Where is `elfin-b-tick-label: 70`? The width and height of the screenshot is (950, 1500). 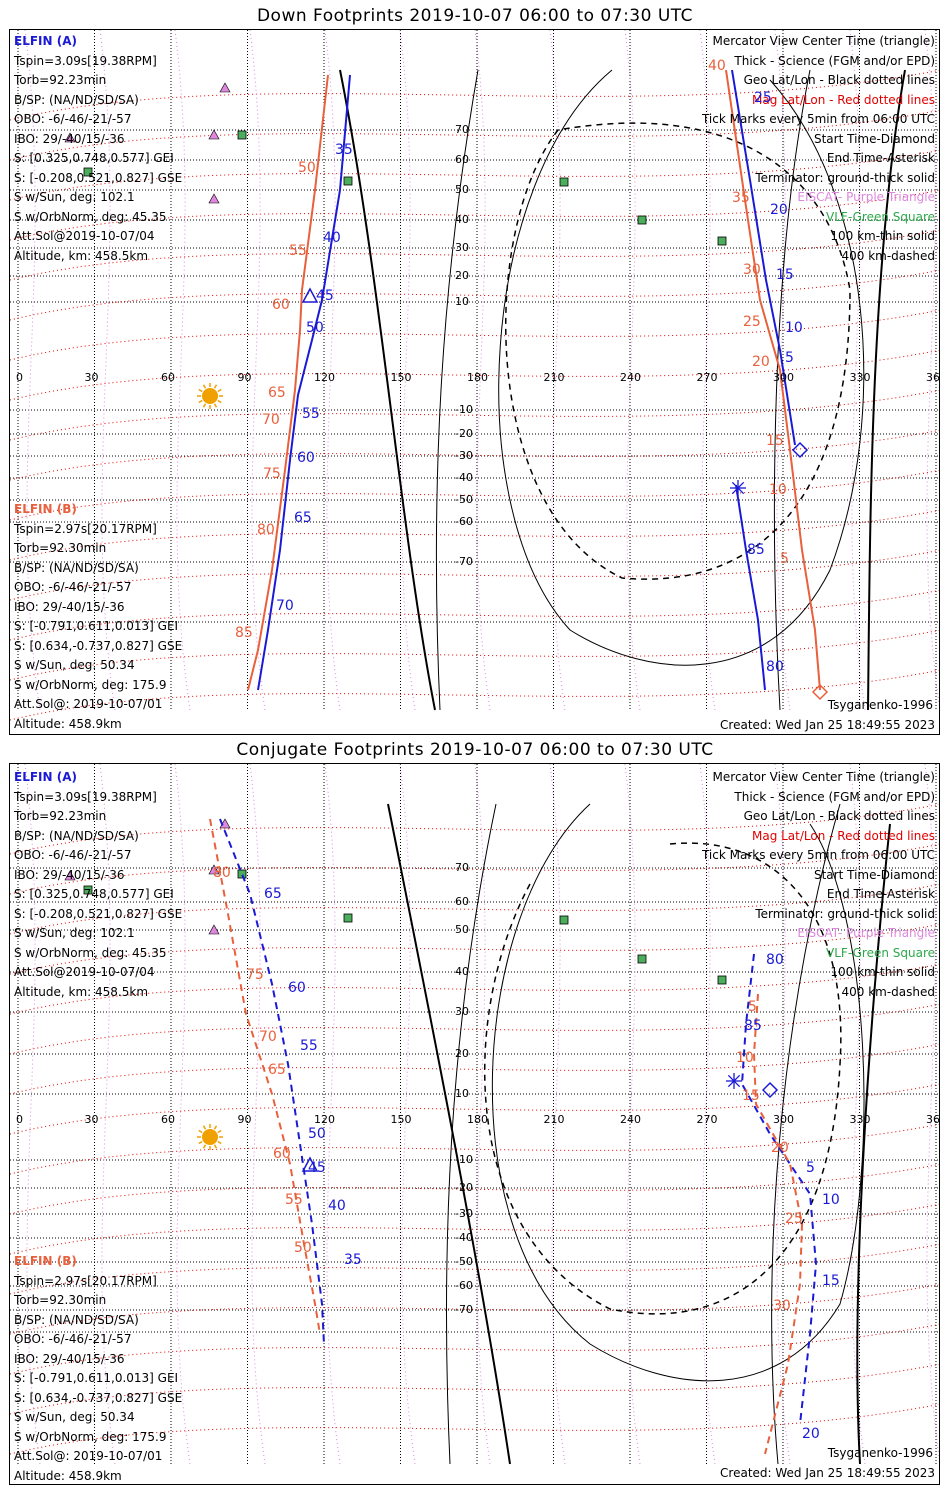
elfin-b-tick-label: 70 is located at coordinates (271, 420).